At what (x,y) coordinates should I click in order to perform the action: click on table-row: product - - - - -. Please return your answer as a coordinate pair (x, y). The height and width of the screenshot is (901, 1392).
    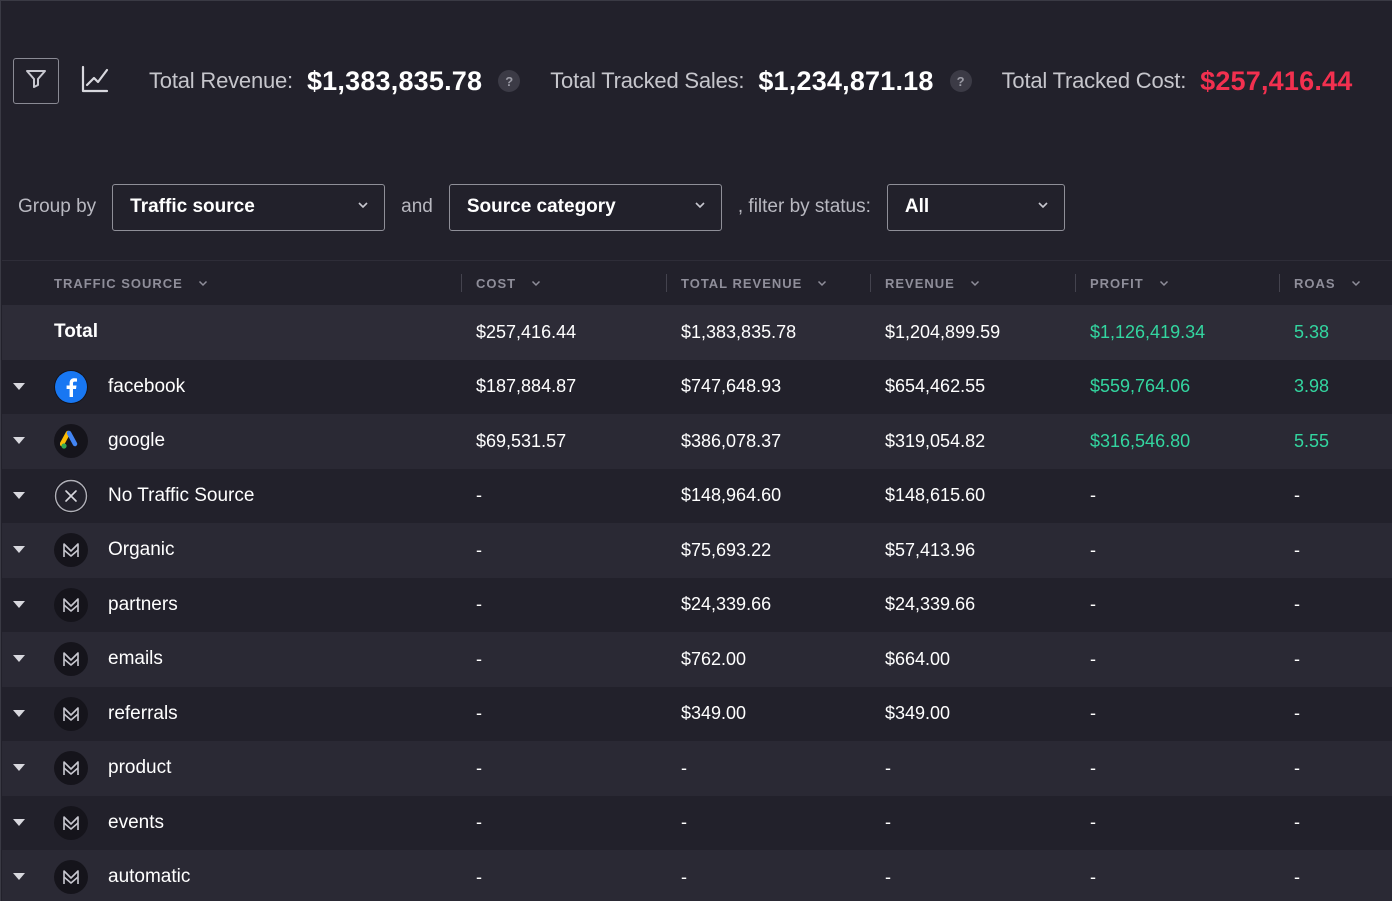
    Looking at the image, I should click on (697, 768).